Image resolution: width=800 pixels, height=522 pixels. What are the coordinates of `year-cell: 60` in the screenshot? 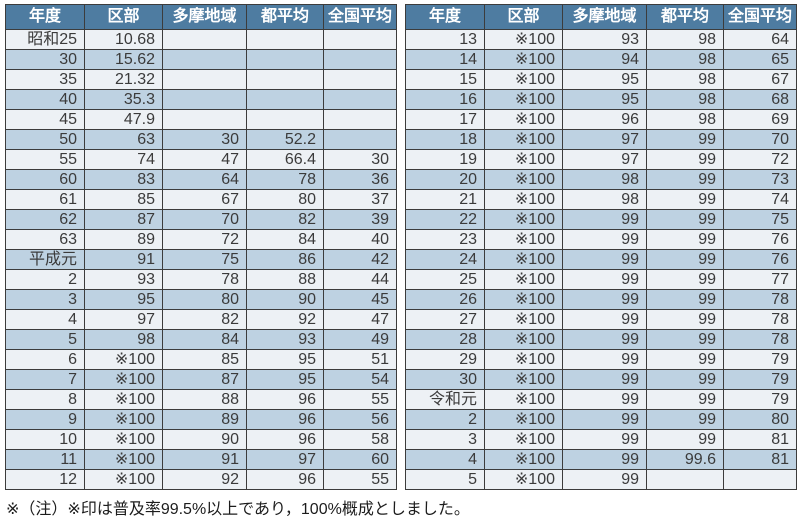 It's located at (45, 179).